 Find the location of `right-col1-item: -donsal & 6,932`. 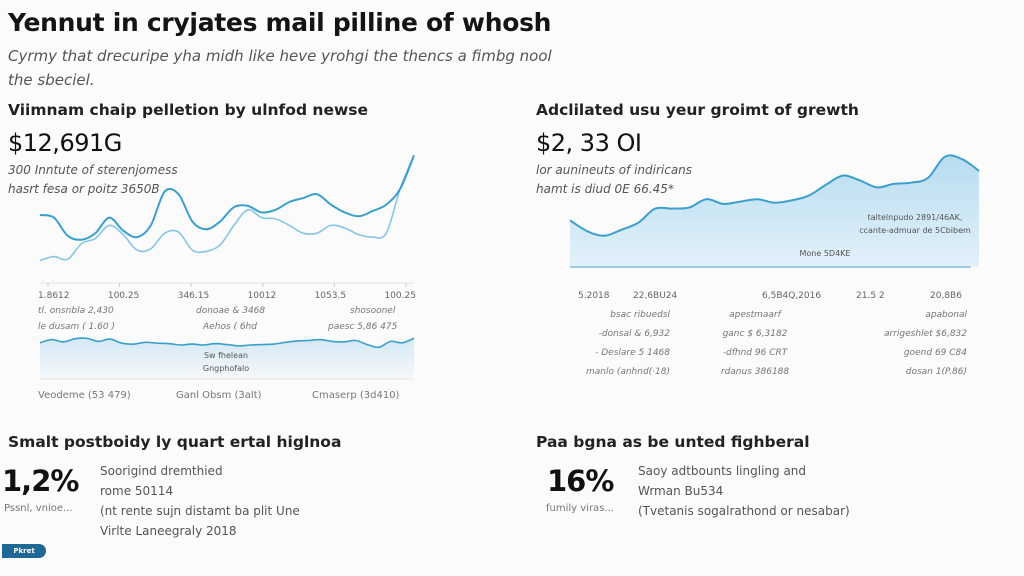

right-col1-item: -donsal & 6,932 is located at coordinates (634, 334).